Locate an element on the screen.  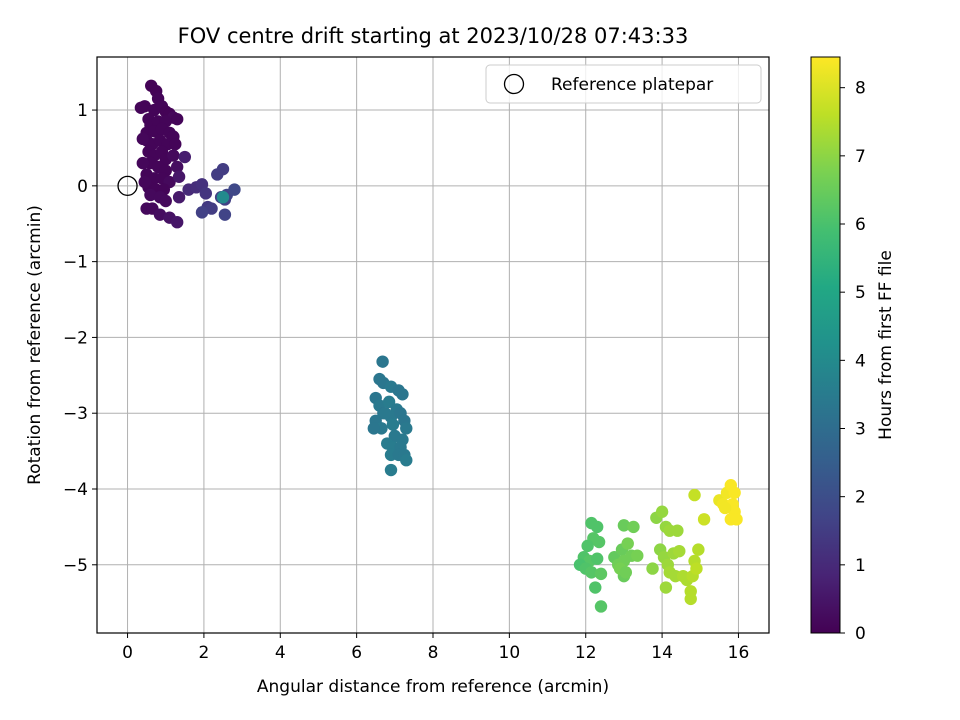
colorbar-frame is located at coordinates (825, 345).